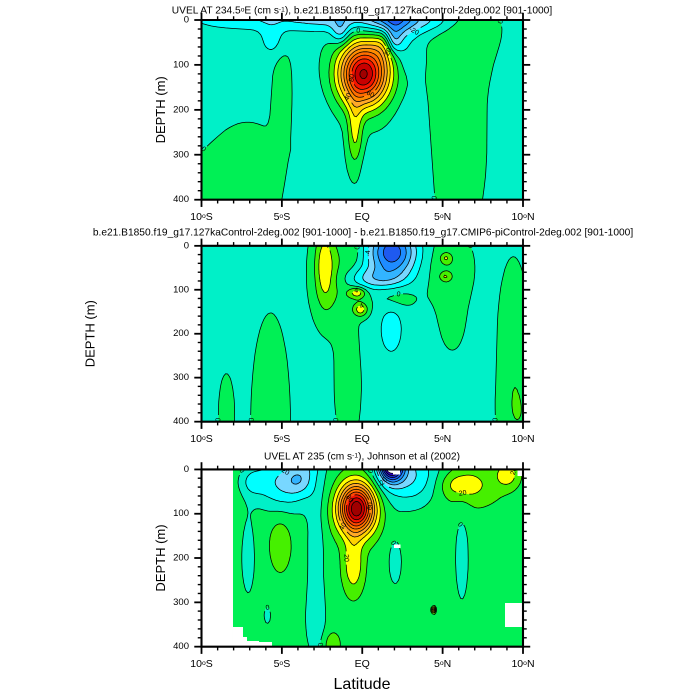  What do you see at coordinates (368, 253) in the screenshot?
I see `svg-text: -4` at bounding box center [368, 253].